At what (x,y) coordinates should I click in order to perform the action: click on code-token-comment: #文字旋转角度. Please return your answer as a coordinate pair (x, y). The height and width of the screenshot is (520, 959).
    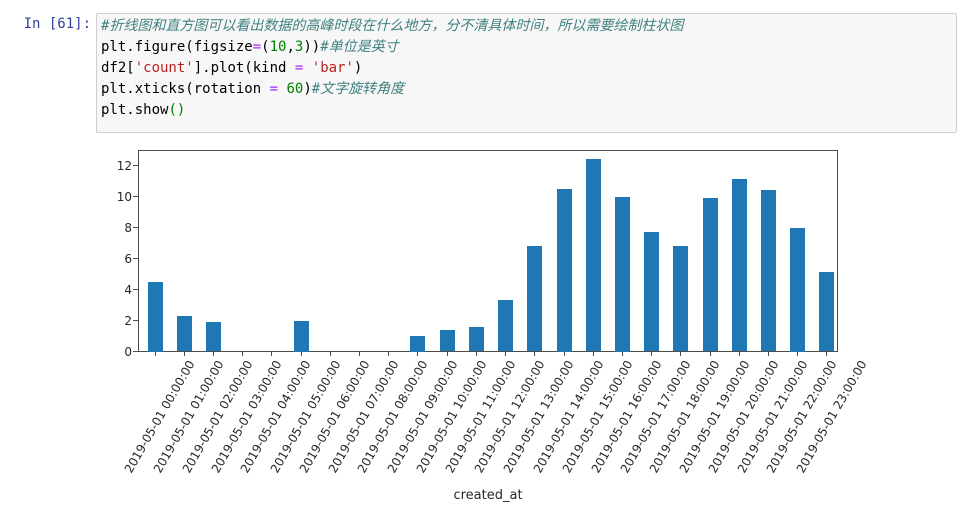
    Looking at the image, I should click on (358, 89).